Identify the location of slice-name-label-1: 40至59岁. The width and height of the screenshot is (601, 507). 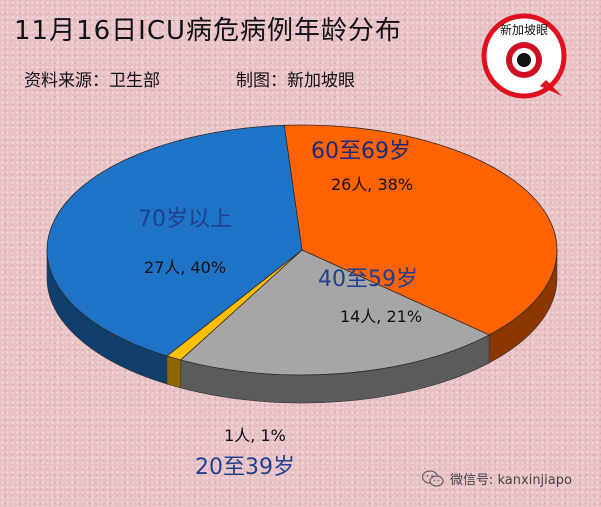
(368, 279).